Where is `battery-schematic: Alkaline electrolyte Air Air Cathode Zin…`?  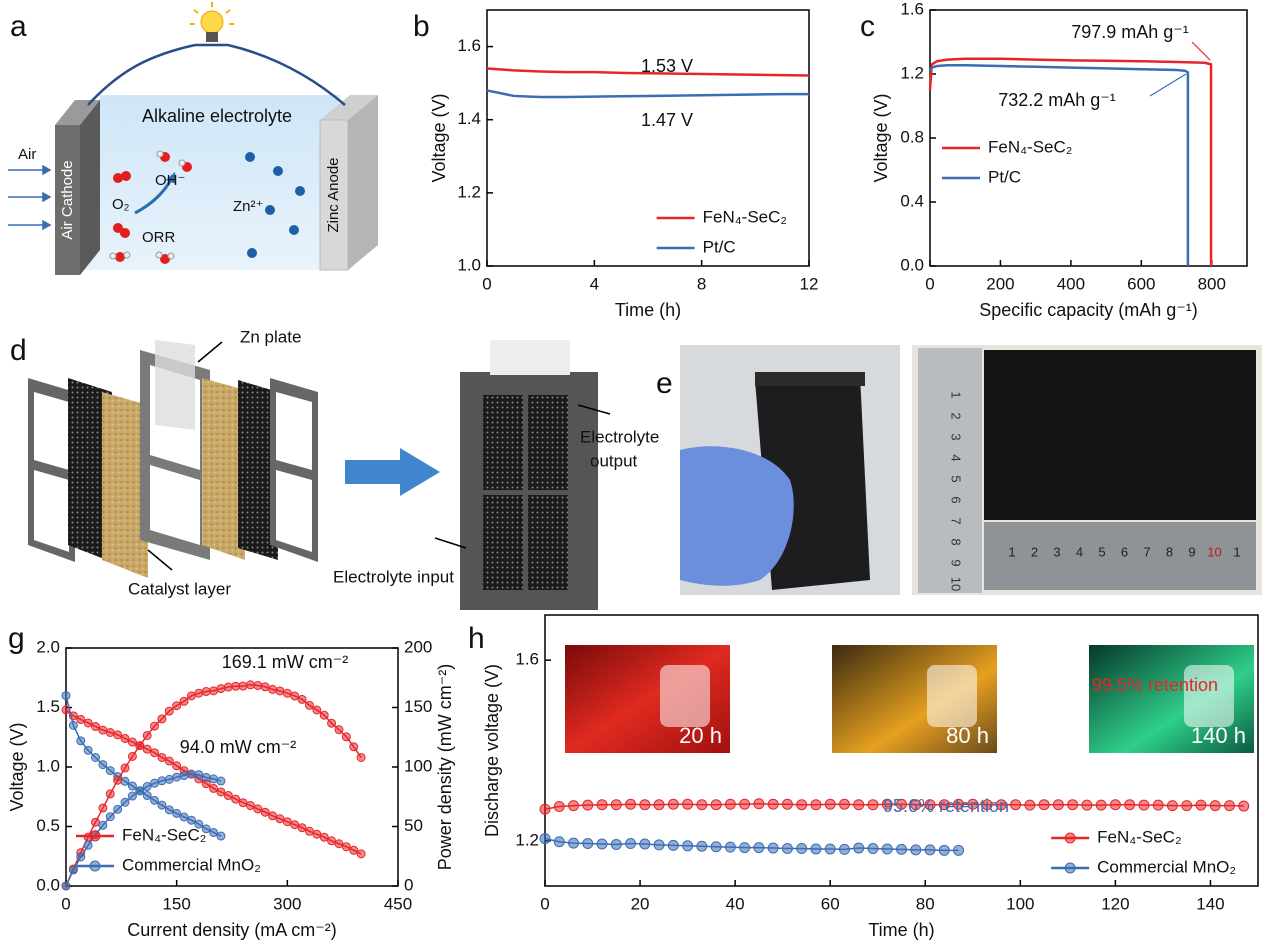 battery-schematic: Alkaline electrolyte Air Air Cathode Zin… is located at coordinates (193, 138).